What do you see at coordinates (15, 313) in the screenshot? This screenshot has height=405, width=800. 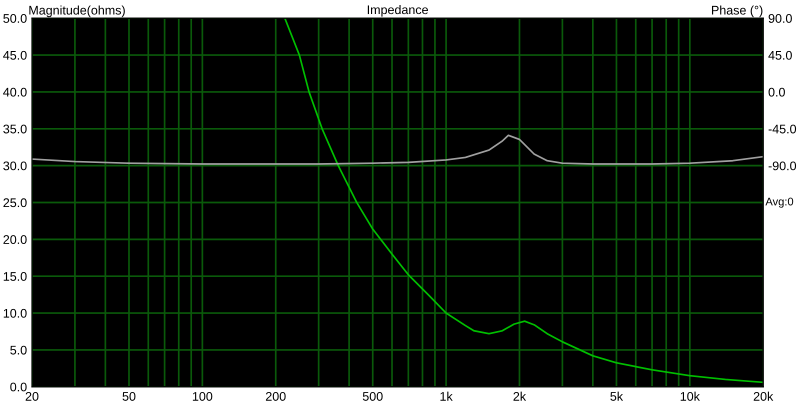 I see `y-tick-label: 10.0` at bounding box center [15, 313].